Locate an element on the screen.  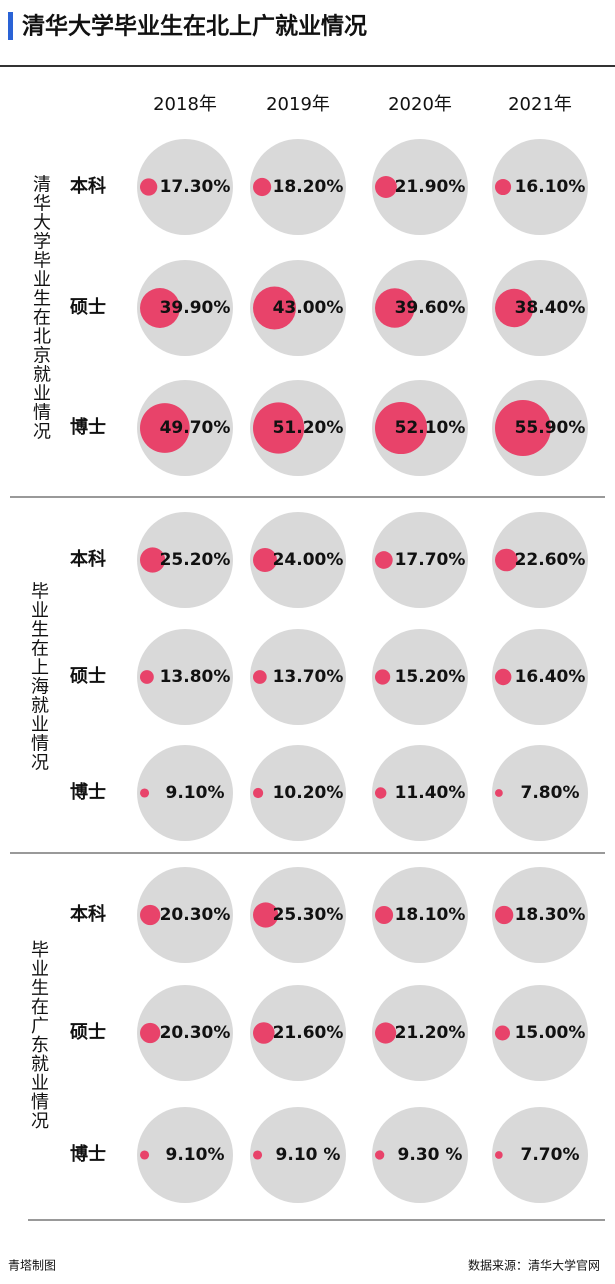
value-label: 7.70% is located at coordinates (550, 1155).